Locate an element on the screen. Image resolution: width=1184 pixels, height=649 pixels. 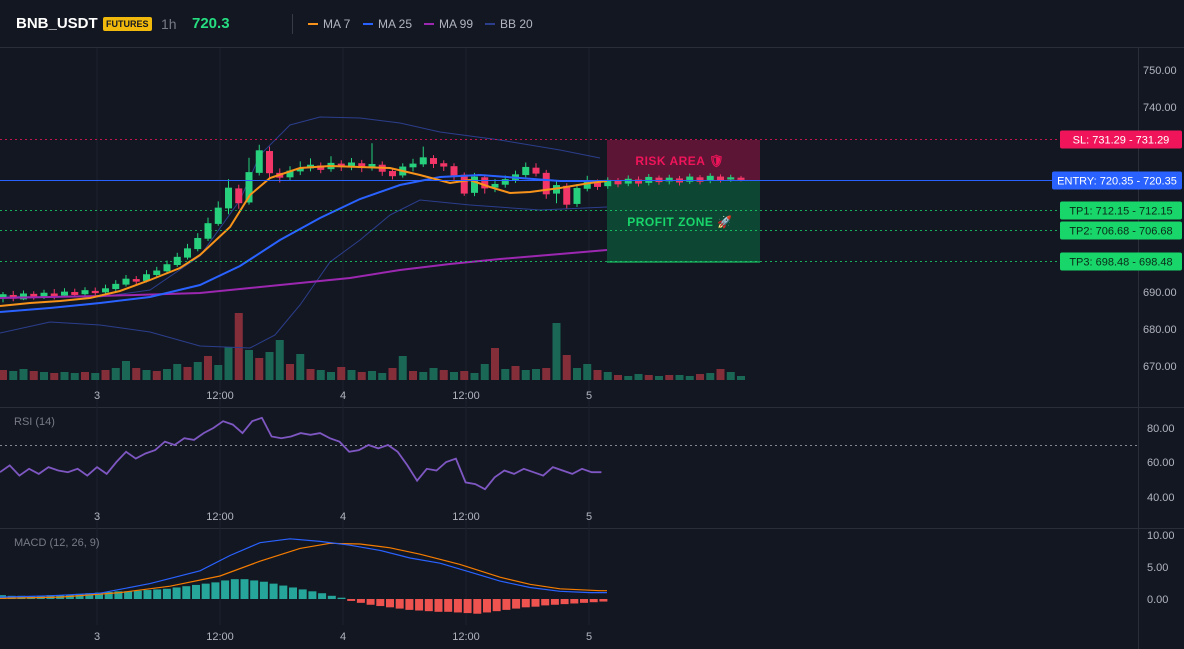
macd-tick: 10.00 is located at coordinates (1161, 536).